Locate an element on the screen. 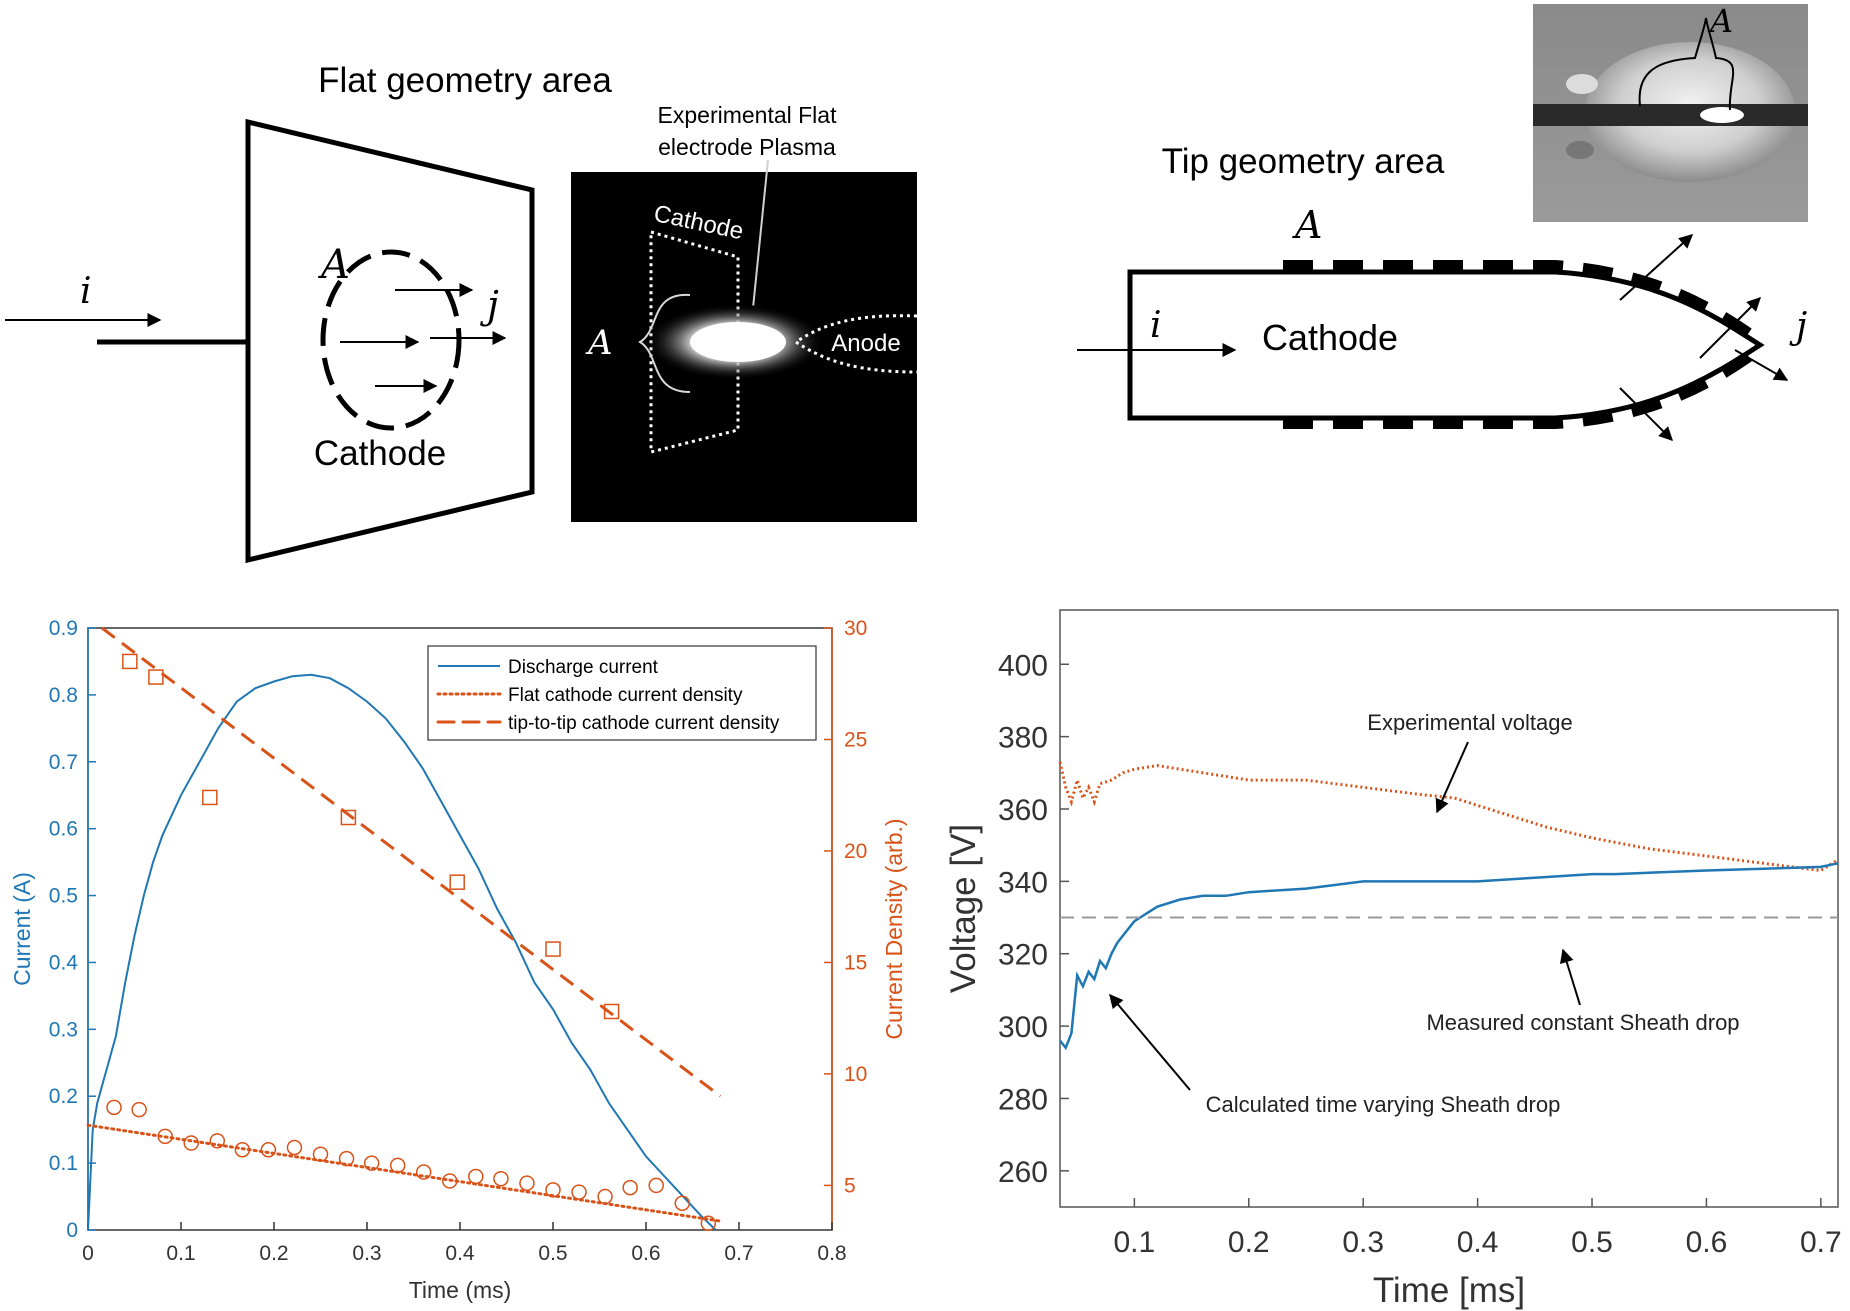 The height and width of the screenshot is (1311, 1850). chart1-y-left-tick-label: 0.6 is located at coordinates (63, 829).